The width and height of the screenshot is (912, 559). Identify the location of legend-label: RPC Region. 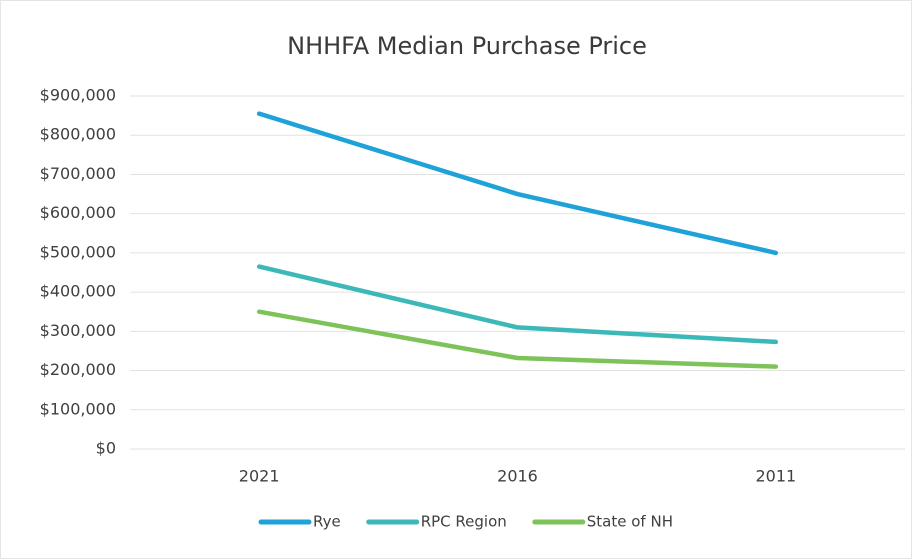
(464, 522).